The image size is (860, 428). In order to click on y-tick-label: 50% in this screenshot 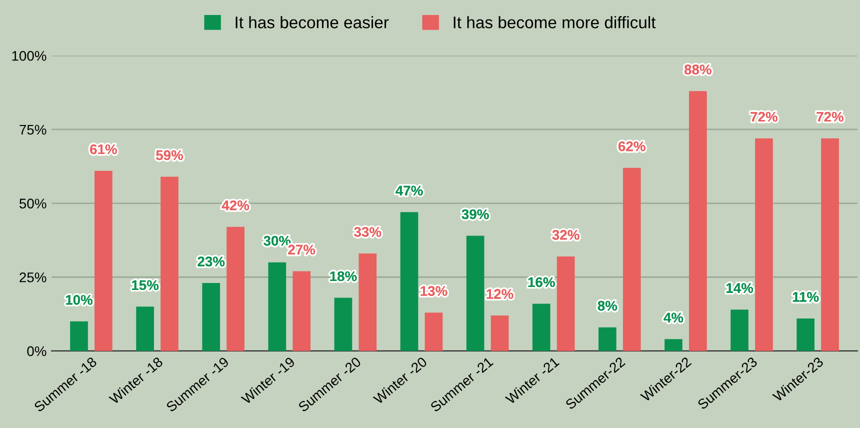, I will do `click(32, 203)`.